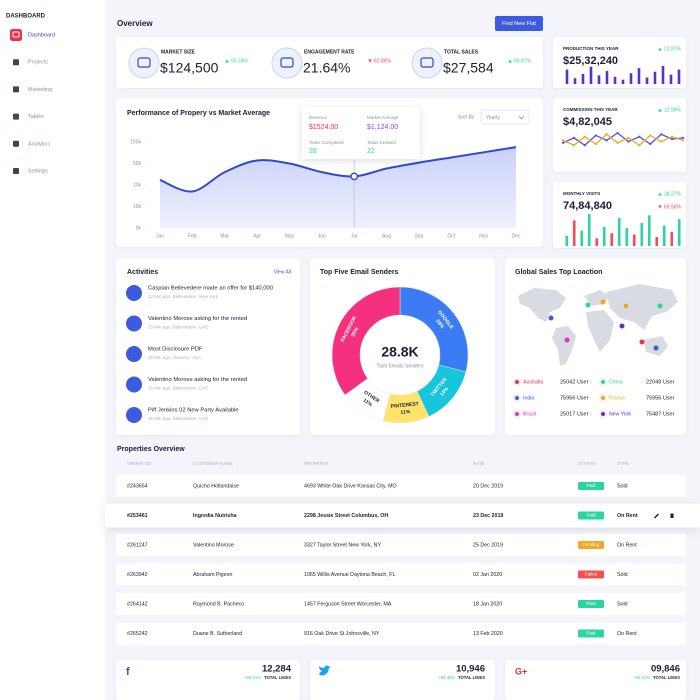 The image size is (700, 700). Describe the element at coordinates (277, 669) in the screenshot. I see `social-value: 12,284` at that location.